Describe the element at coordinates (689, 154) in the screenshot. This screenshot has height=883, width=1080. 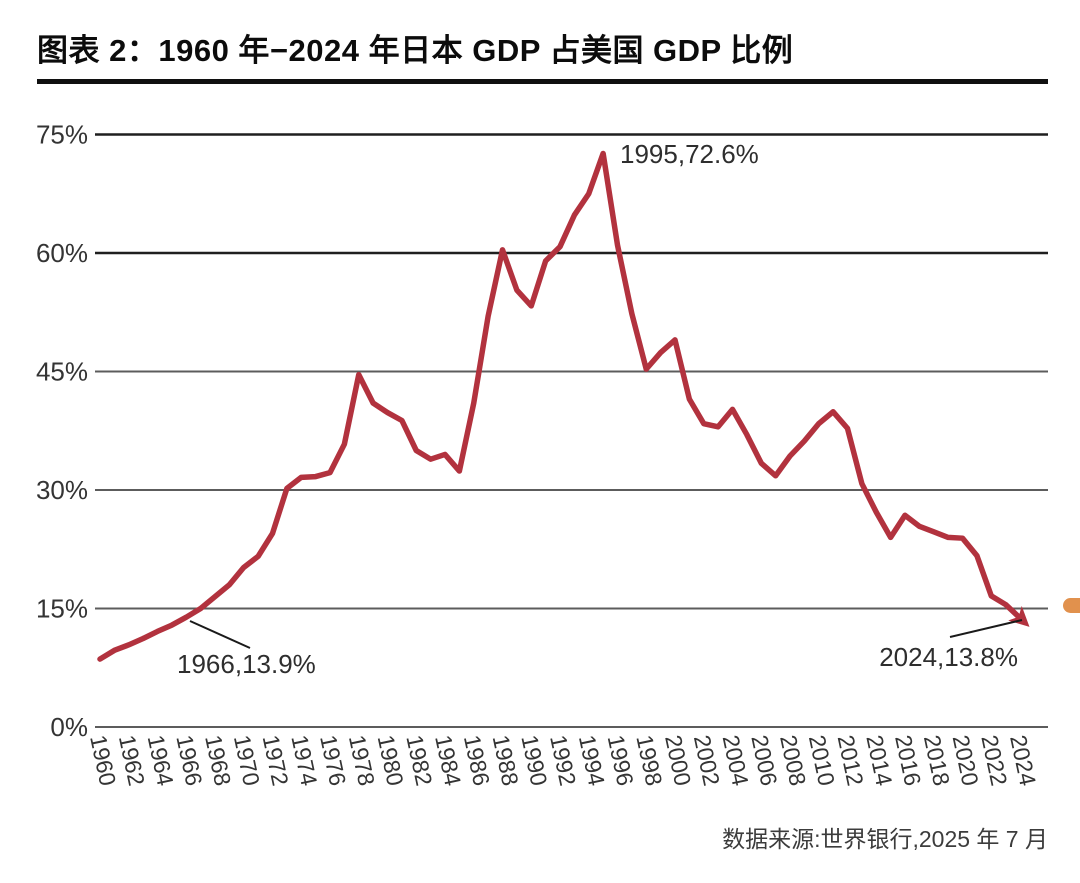
I see `annotation-peak-1995: 1995,72.6%` at that location.